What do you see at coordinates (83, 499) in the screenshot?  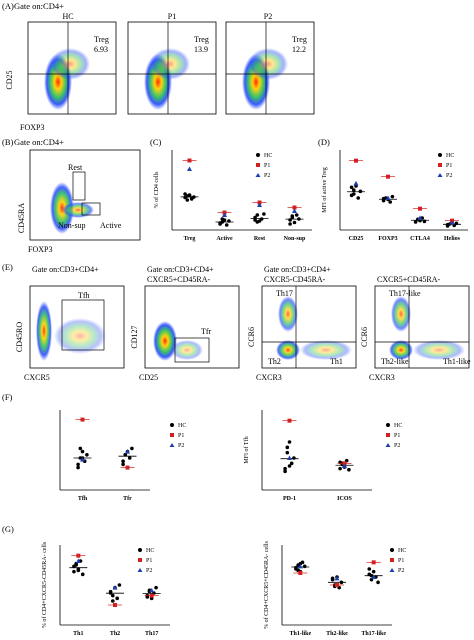 I see `category-label: Tfh` at bounding box center [83, 499].